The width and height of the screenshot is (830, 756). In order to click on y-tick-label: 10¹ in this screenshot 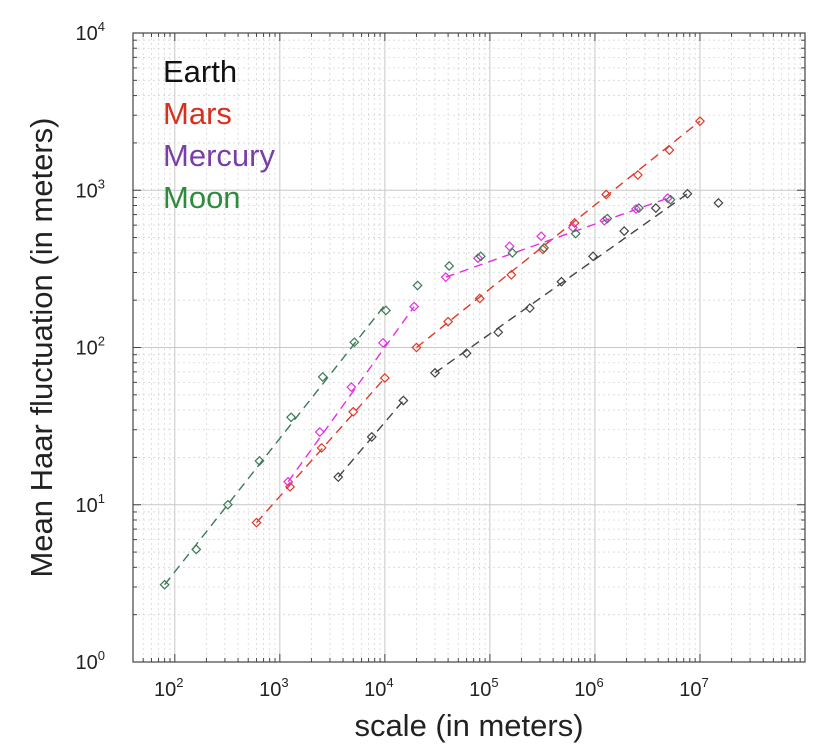, I will do `click(90, 504)`.